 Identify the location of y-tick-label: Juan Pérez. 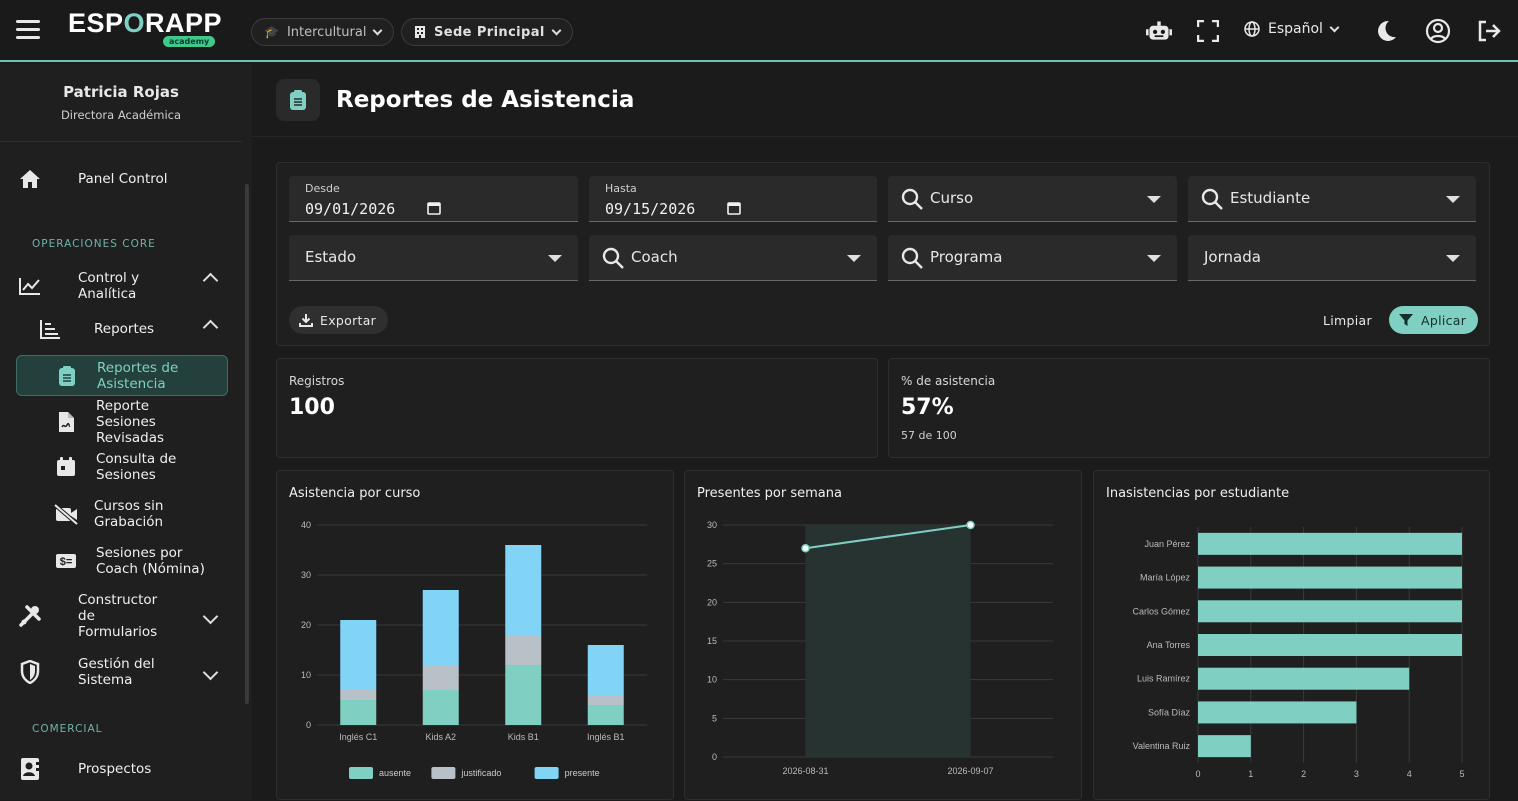
(1167, 544).